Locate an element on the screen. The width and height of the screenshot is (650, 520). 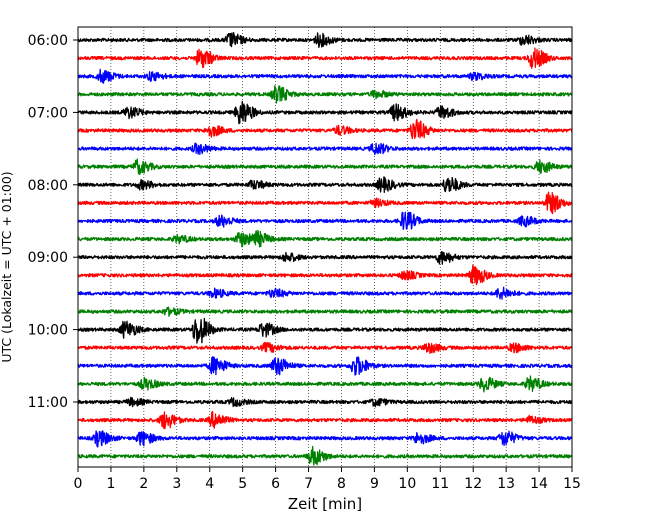
x-tick-label: 2 is located at coordinates (143, 484).